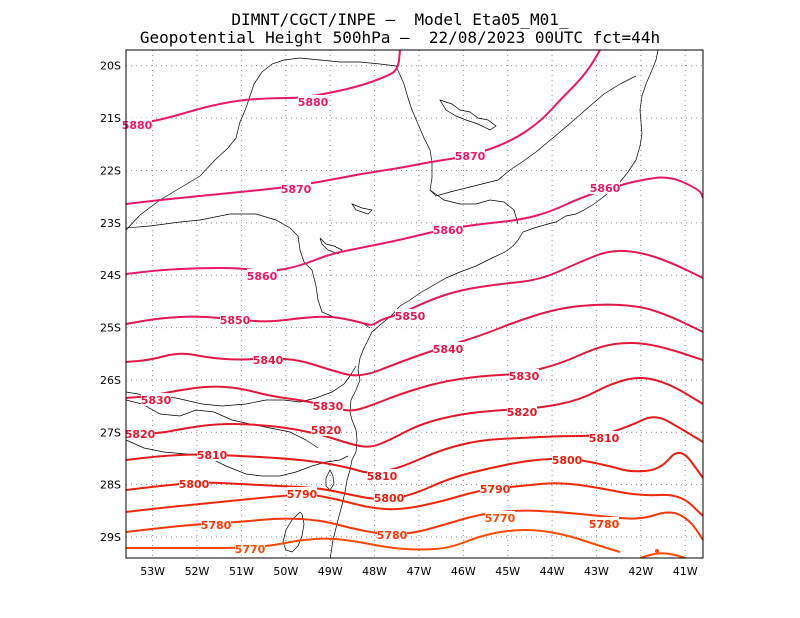 Image resolution: width=800 pixels, height=618 pixels. I want to click on lon-tick-label: 51W, so click(241, 571).